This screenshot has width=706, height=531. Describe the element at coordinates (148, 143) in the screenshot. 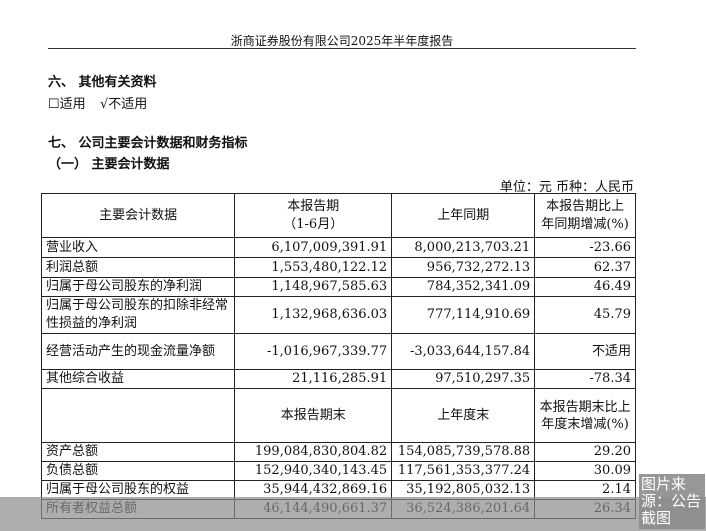

I see `section-7-title: 七、 公司主要会计数据和财务指标` at that location.